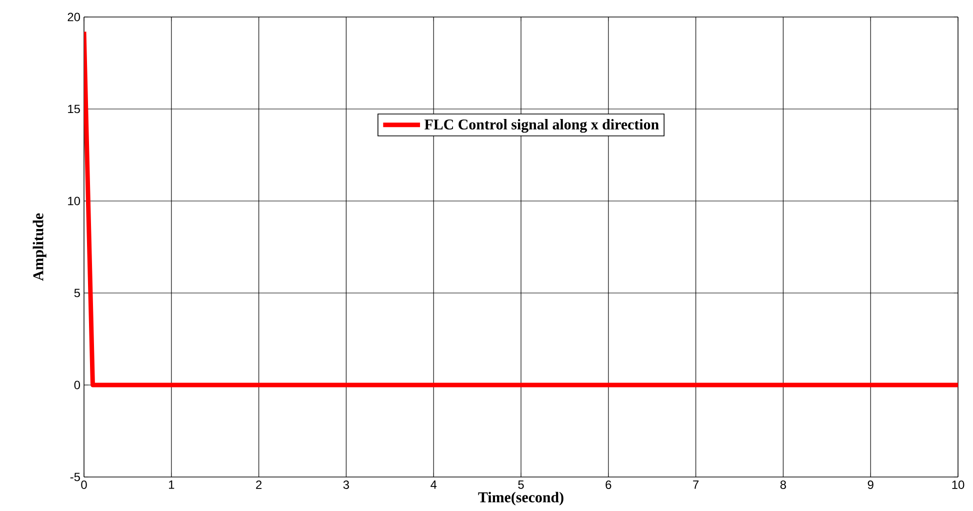  What do you see at coordinates (783, 484) in the screenshot?
I see `x-tick-label: 8` at bounding box center [783, 484].